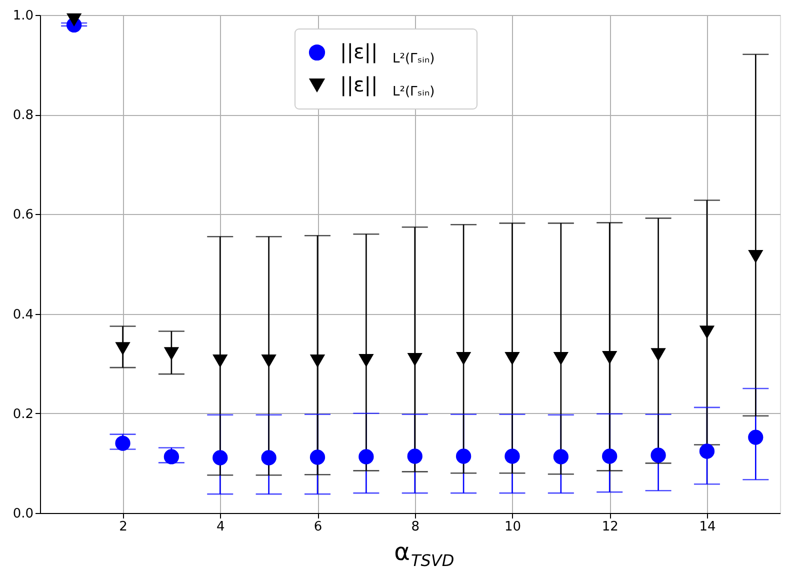 Image resolution: width=787 pixels, height=572 pixels. What do you see at coordinates (23, 314) in the screenshot?
I see `y-tick-label: 0.4` at bounding box center [23, 314].